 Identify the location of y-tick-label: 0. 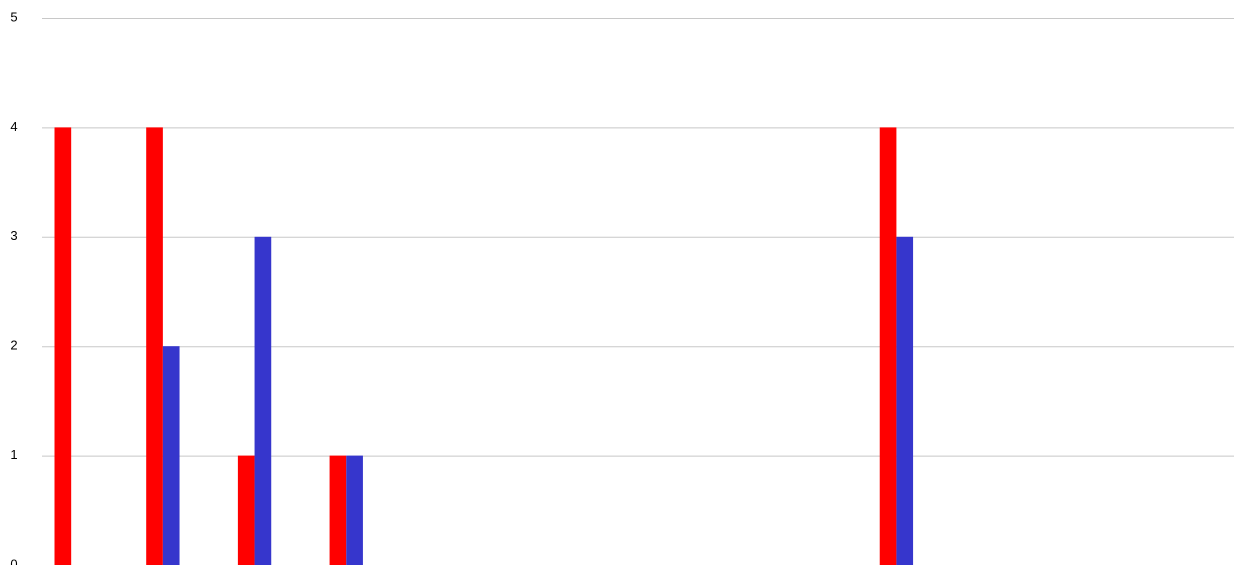
(13, 560).